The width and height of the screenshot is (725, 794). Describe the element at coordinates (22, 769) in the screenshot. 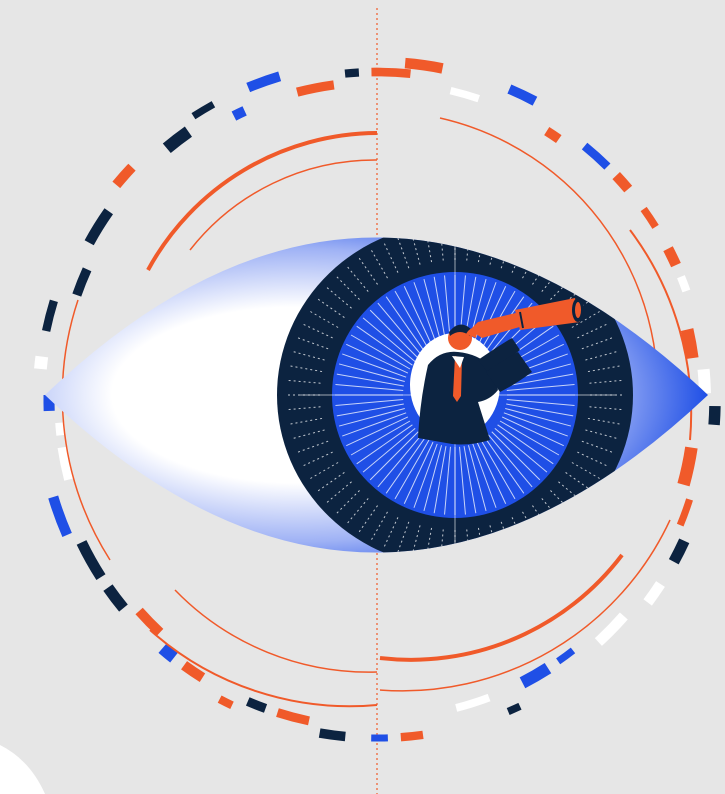

I see `corner-white-shape` at that location.